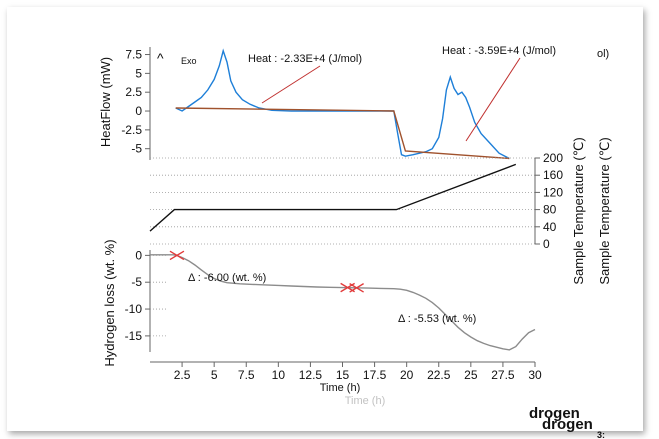  Describe the element at coordinates (437, 319) in the screenshot. I see `delta-annotation-2: Δ : -5.53 (wt. %)` at that location.